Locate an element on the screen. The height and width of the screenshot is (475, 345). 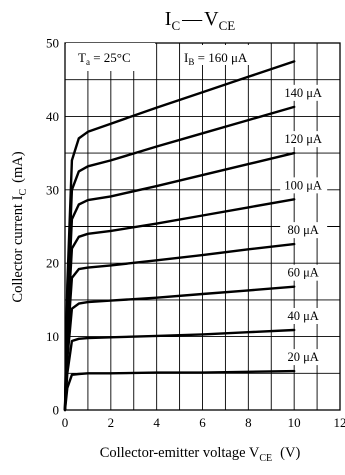
y-tick-label: 40 is located at coordinates (52, 116).